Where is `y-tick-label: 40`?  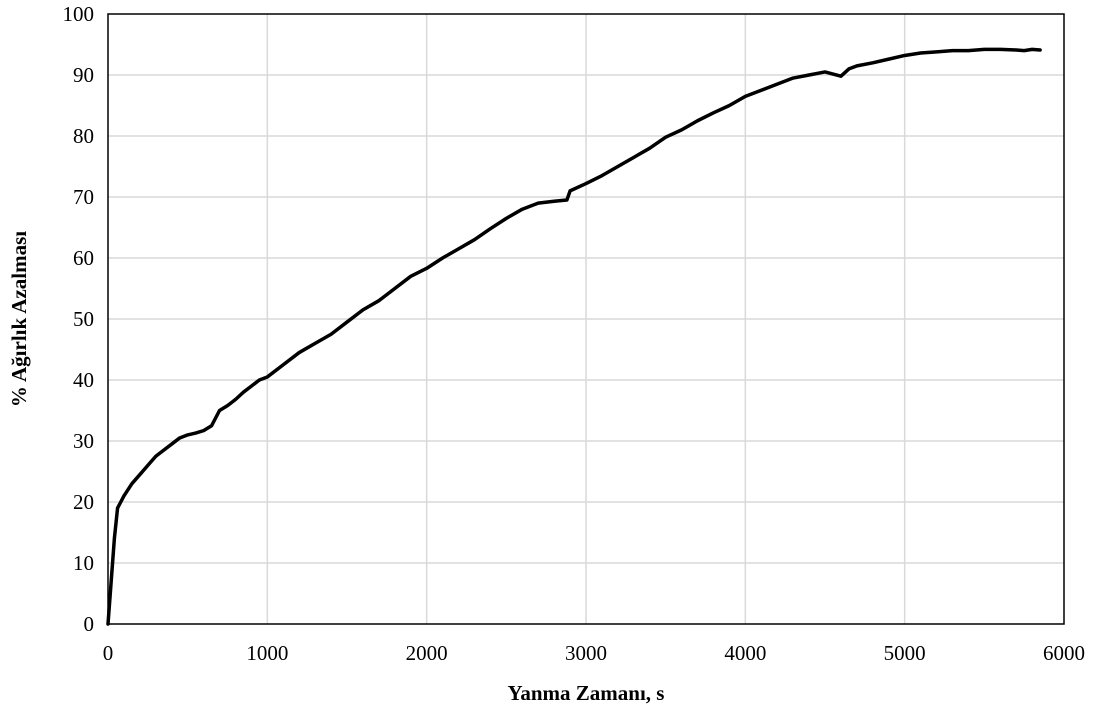
y-tick-label: 40 is located at coordinates (83, 380).